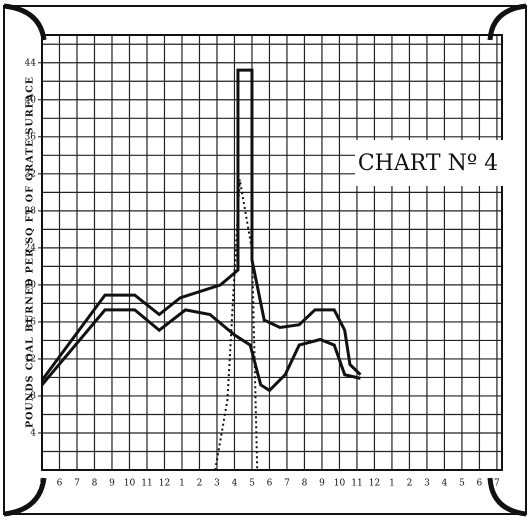 Image resolution: width=532 pixels, height=522 pixels. I want to click on y-tick-label: 24, so click(31, 248).